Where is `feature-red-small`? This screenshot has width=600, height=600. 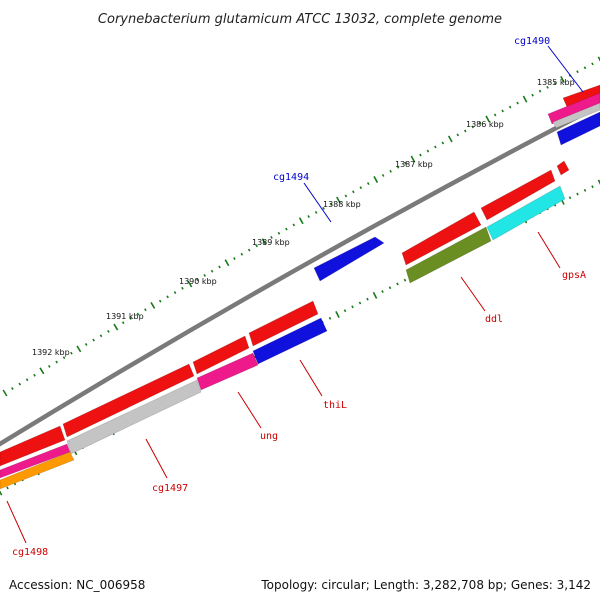 feature-red-small is located at coordinates (563, 168).